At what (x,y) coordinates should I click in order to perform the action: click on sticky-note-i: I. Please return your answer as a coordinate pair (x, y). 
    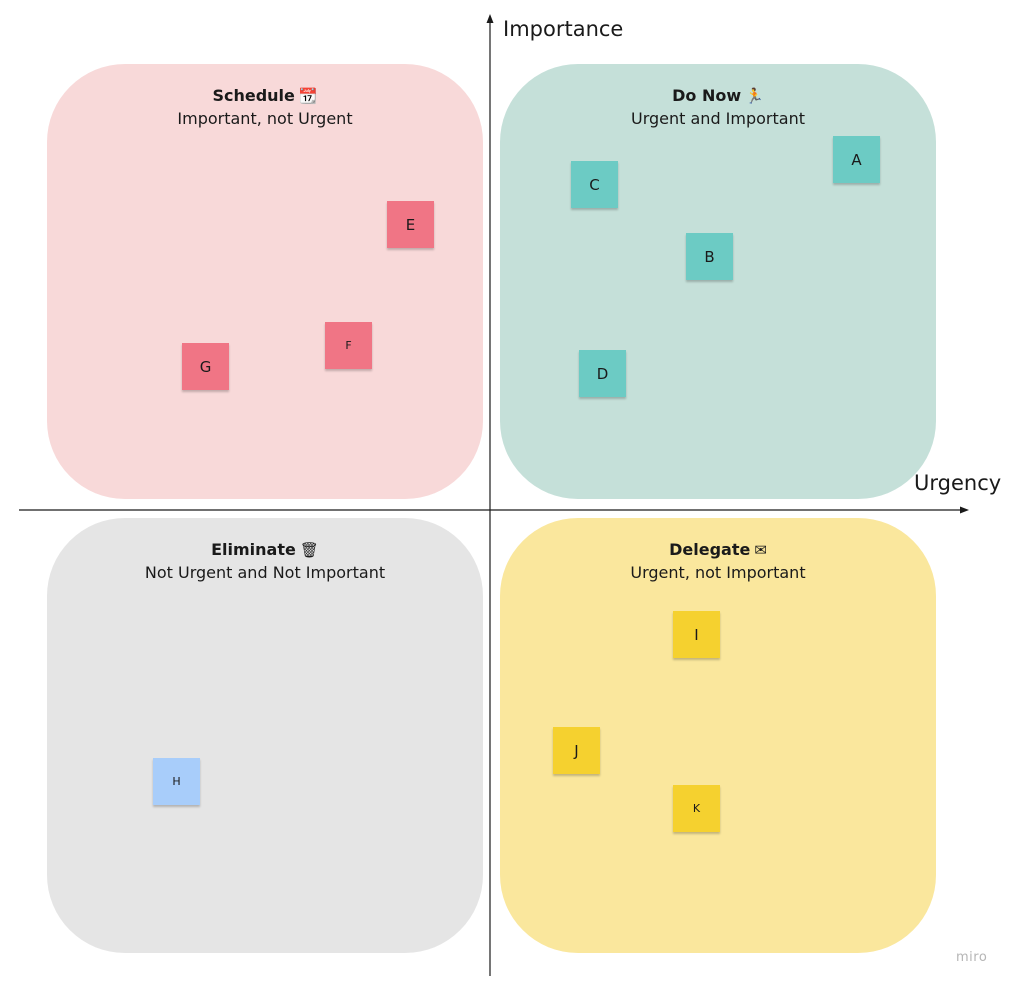
    Looking at the image, I should click on (696, 634).